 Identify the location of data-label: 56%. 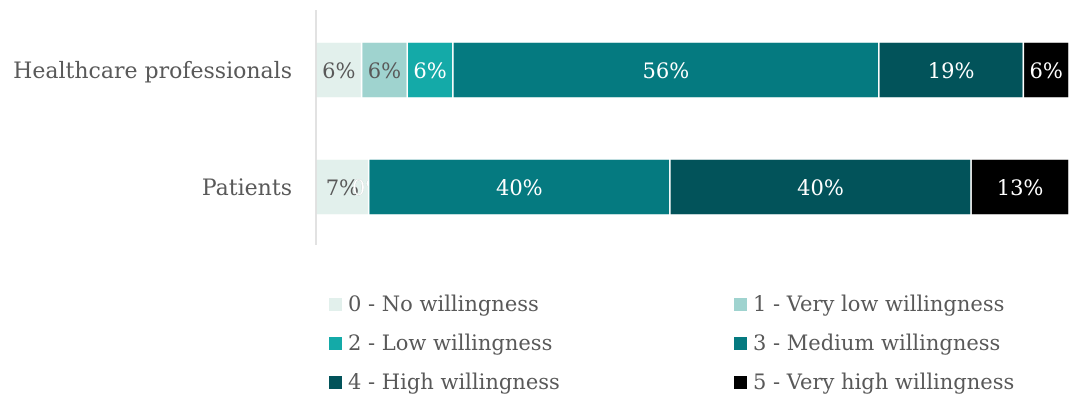
(666, 71).